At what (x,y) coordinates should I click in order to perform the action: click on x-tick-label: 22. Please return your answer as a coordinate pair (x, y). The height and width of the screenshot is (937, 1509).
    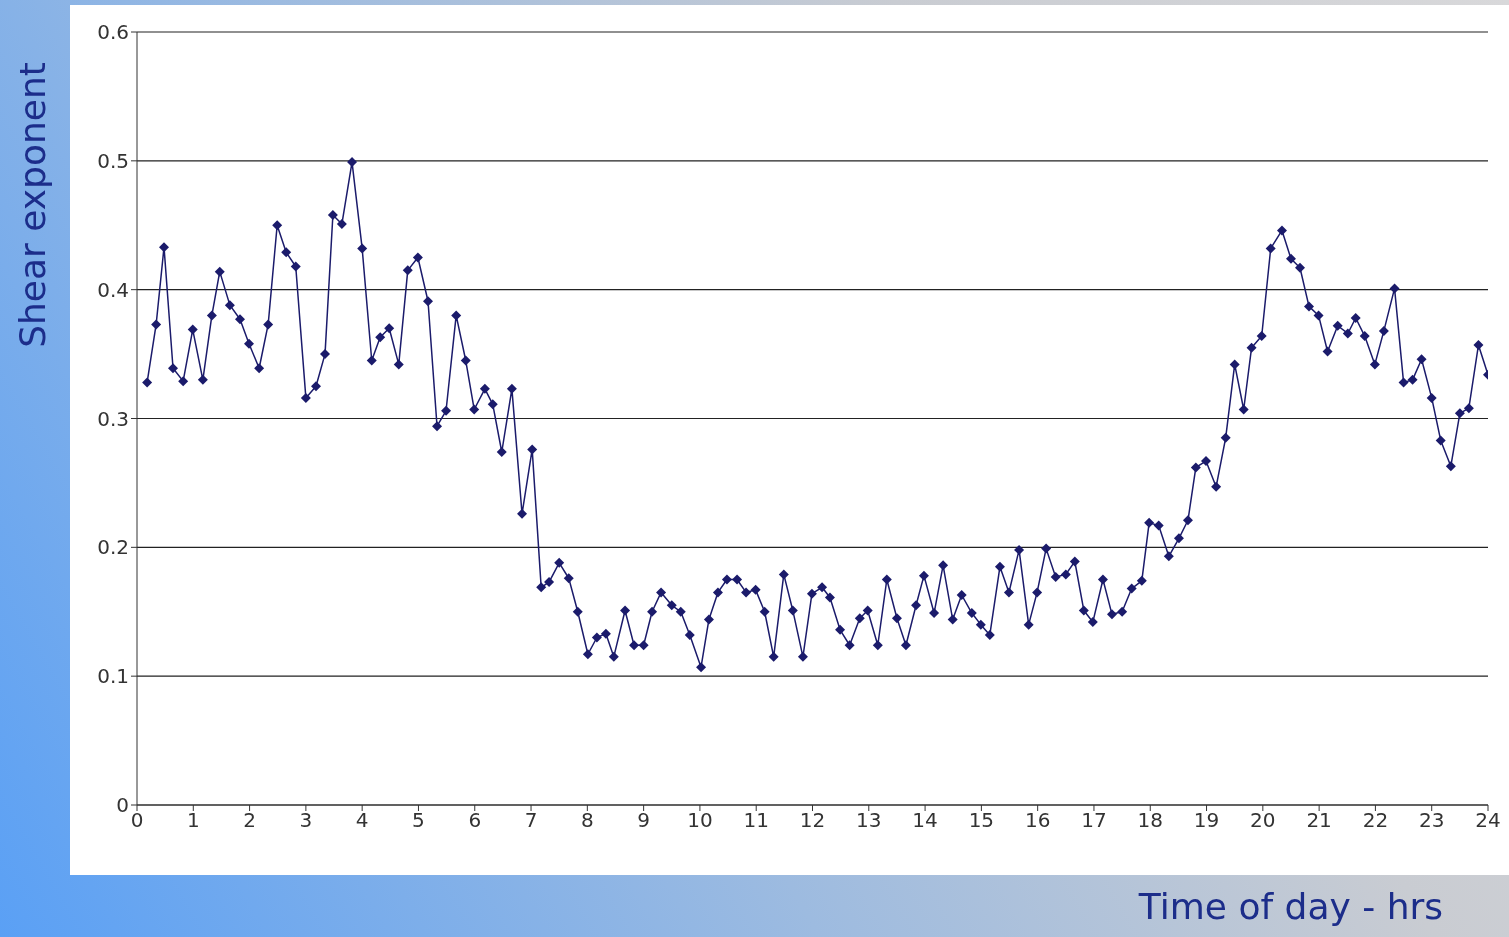
    Looking at the image, I should click on (1375, 820).